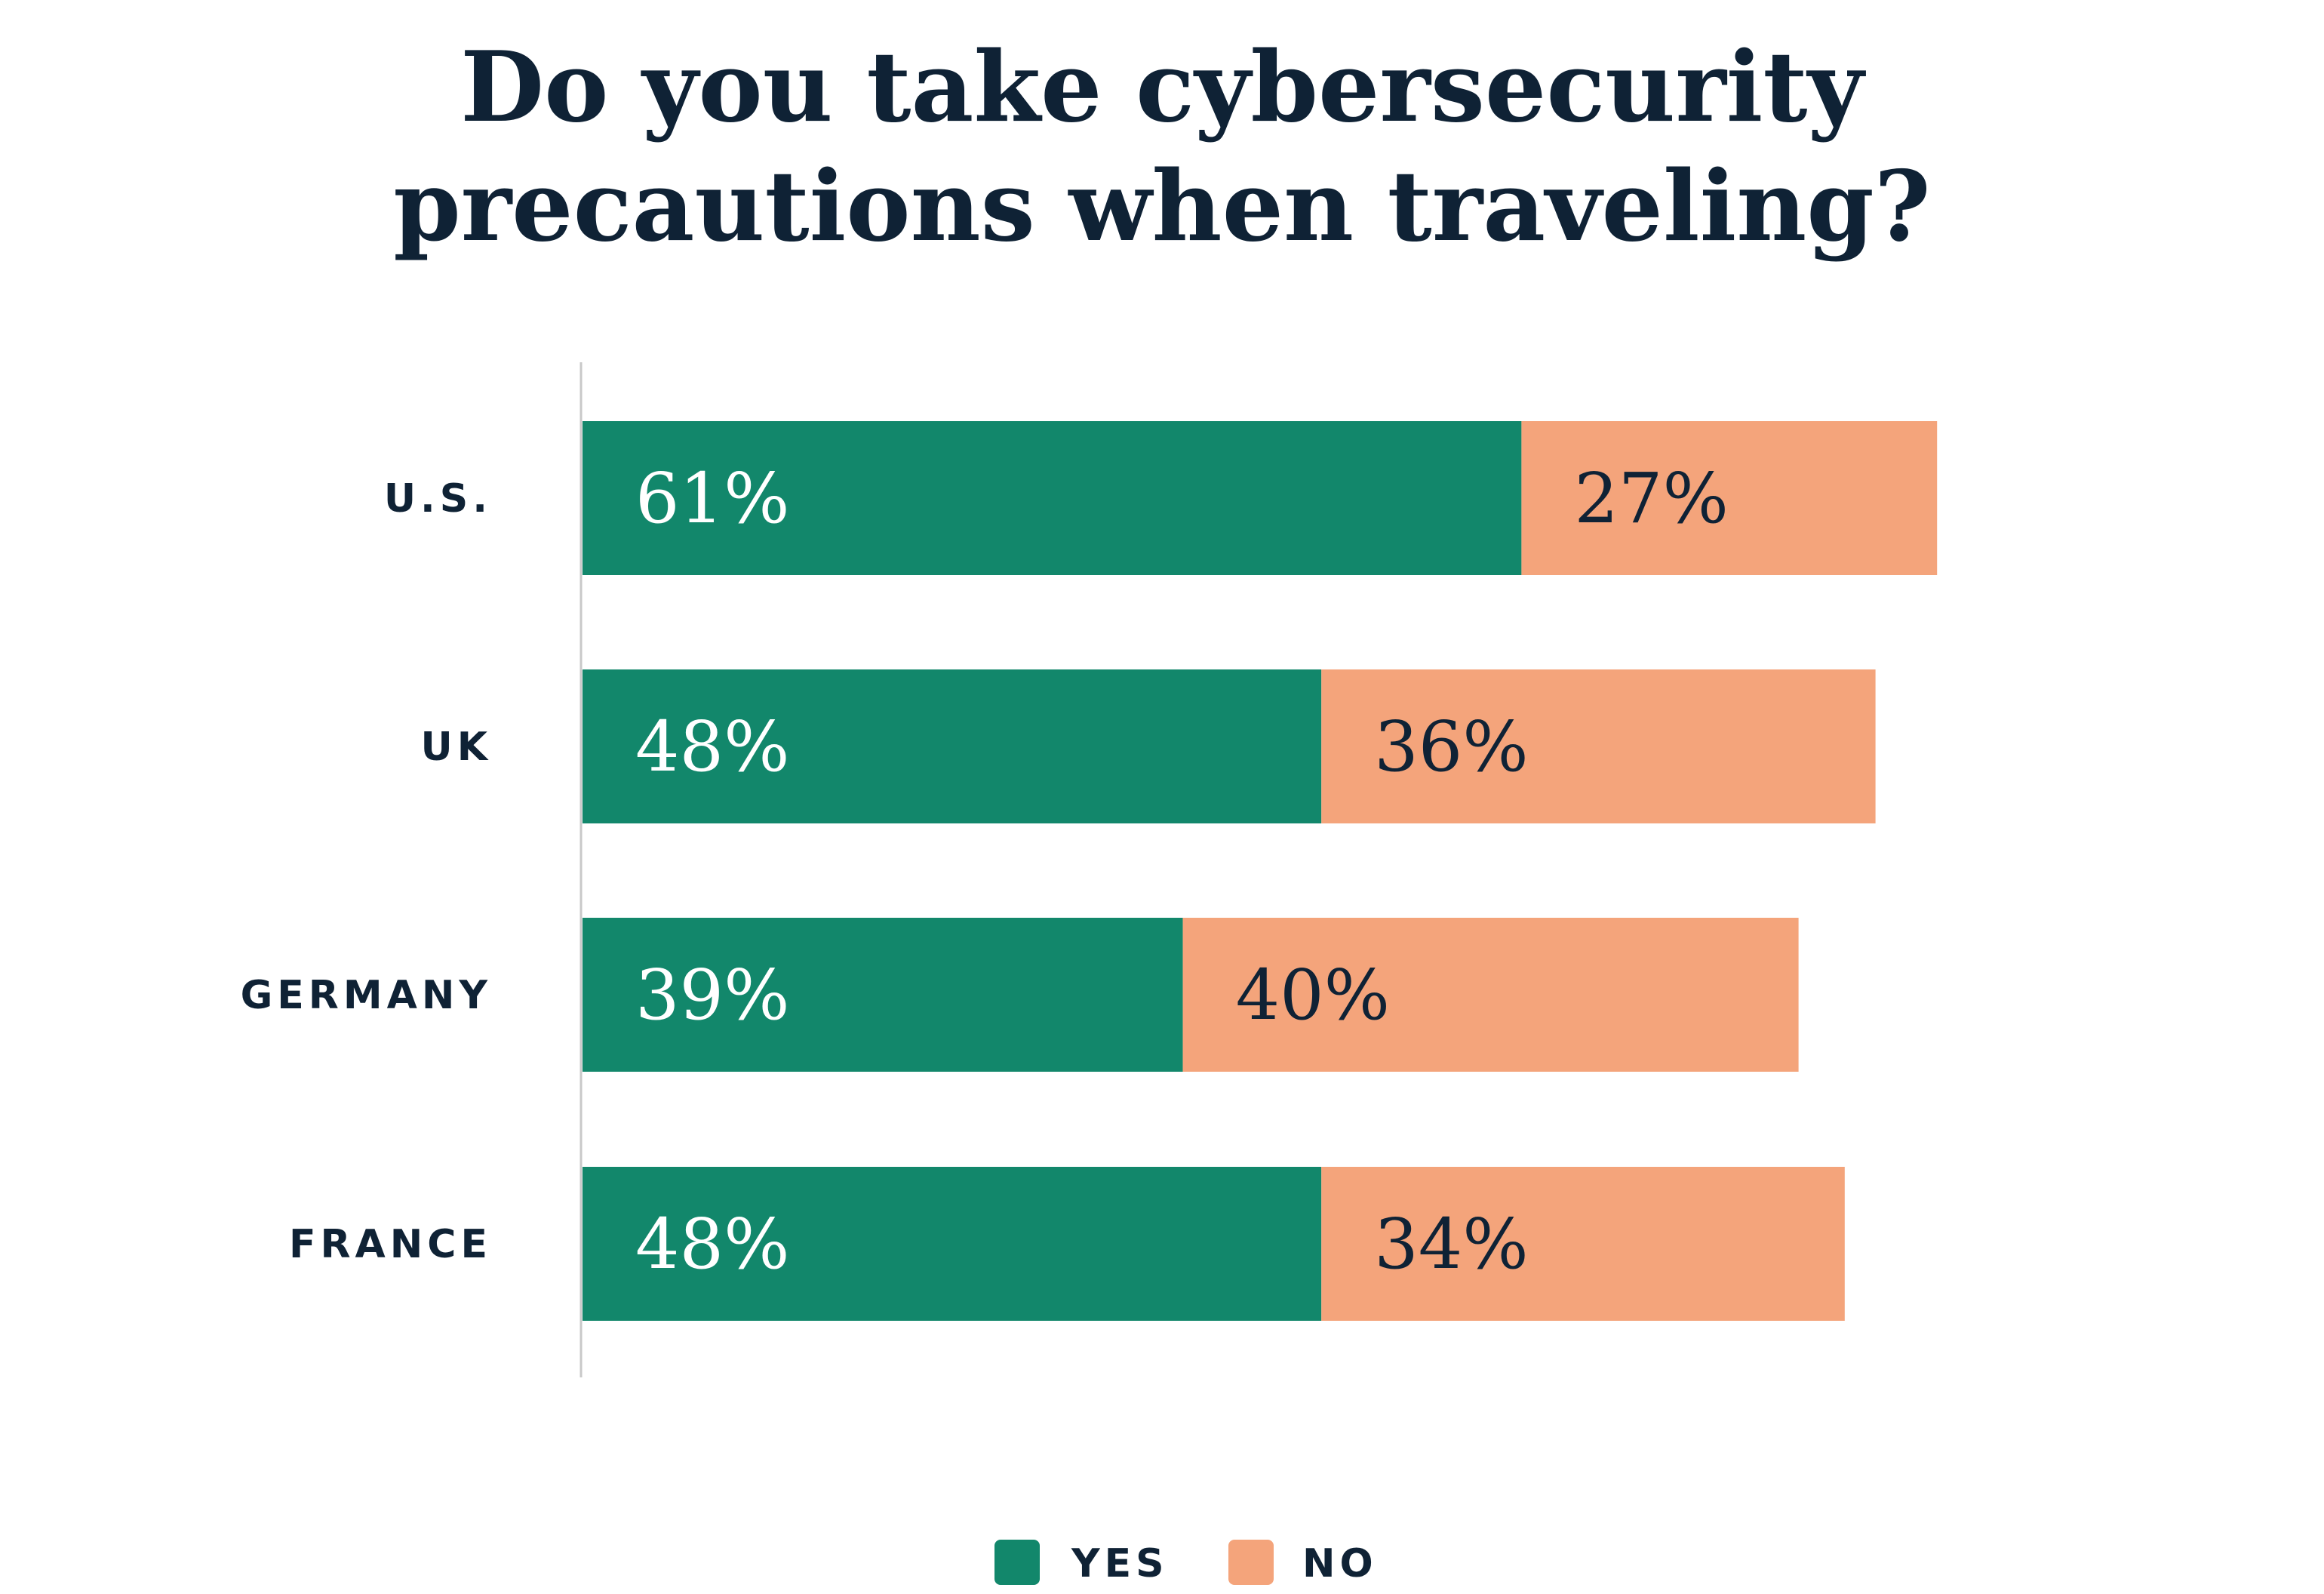 This screenshot has width=2324, height=1594. Describe the element at coordinates (1017, 1562) in the screenshot. I see `legend-swatch-yes` at that location.